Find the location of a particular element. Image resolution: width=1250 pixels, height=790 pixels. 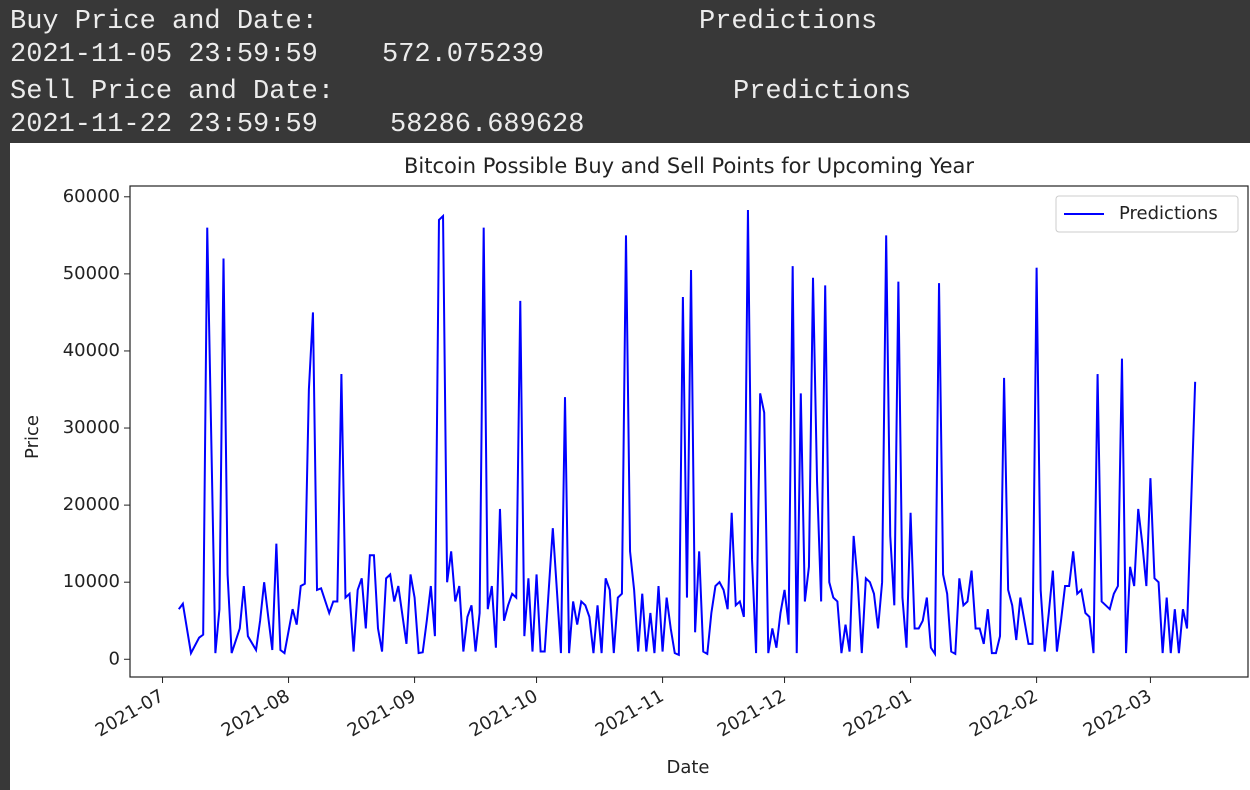

output-text: 2021-11-05 23:59:59 is located at coordinates (164, 55).